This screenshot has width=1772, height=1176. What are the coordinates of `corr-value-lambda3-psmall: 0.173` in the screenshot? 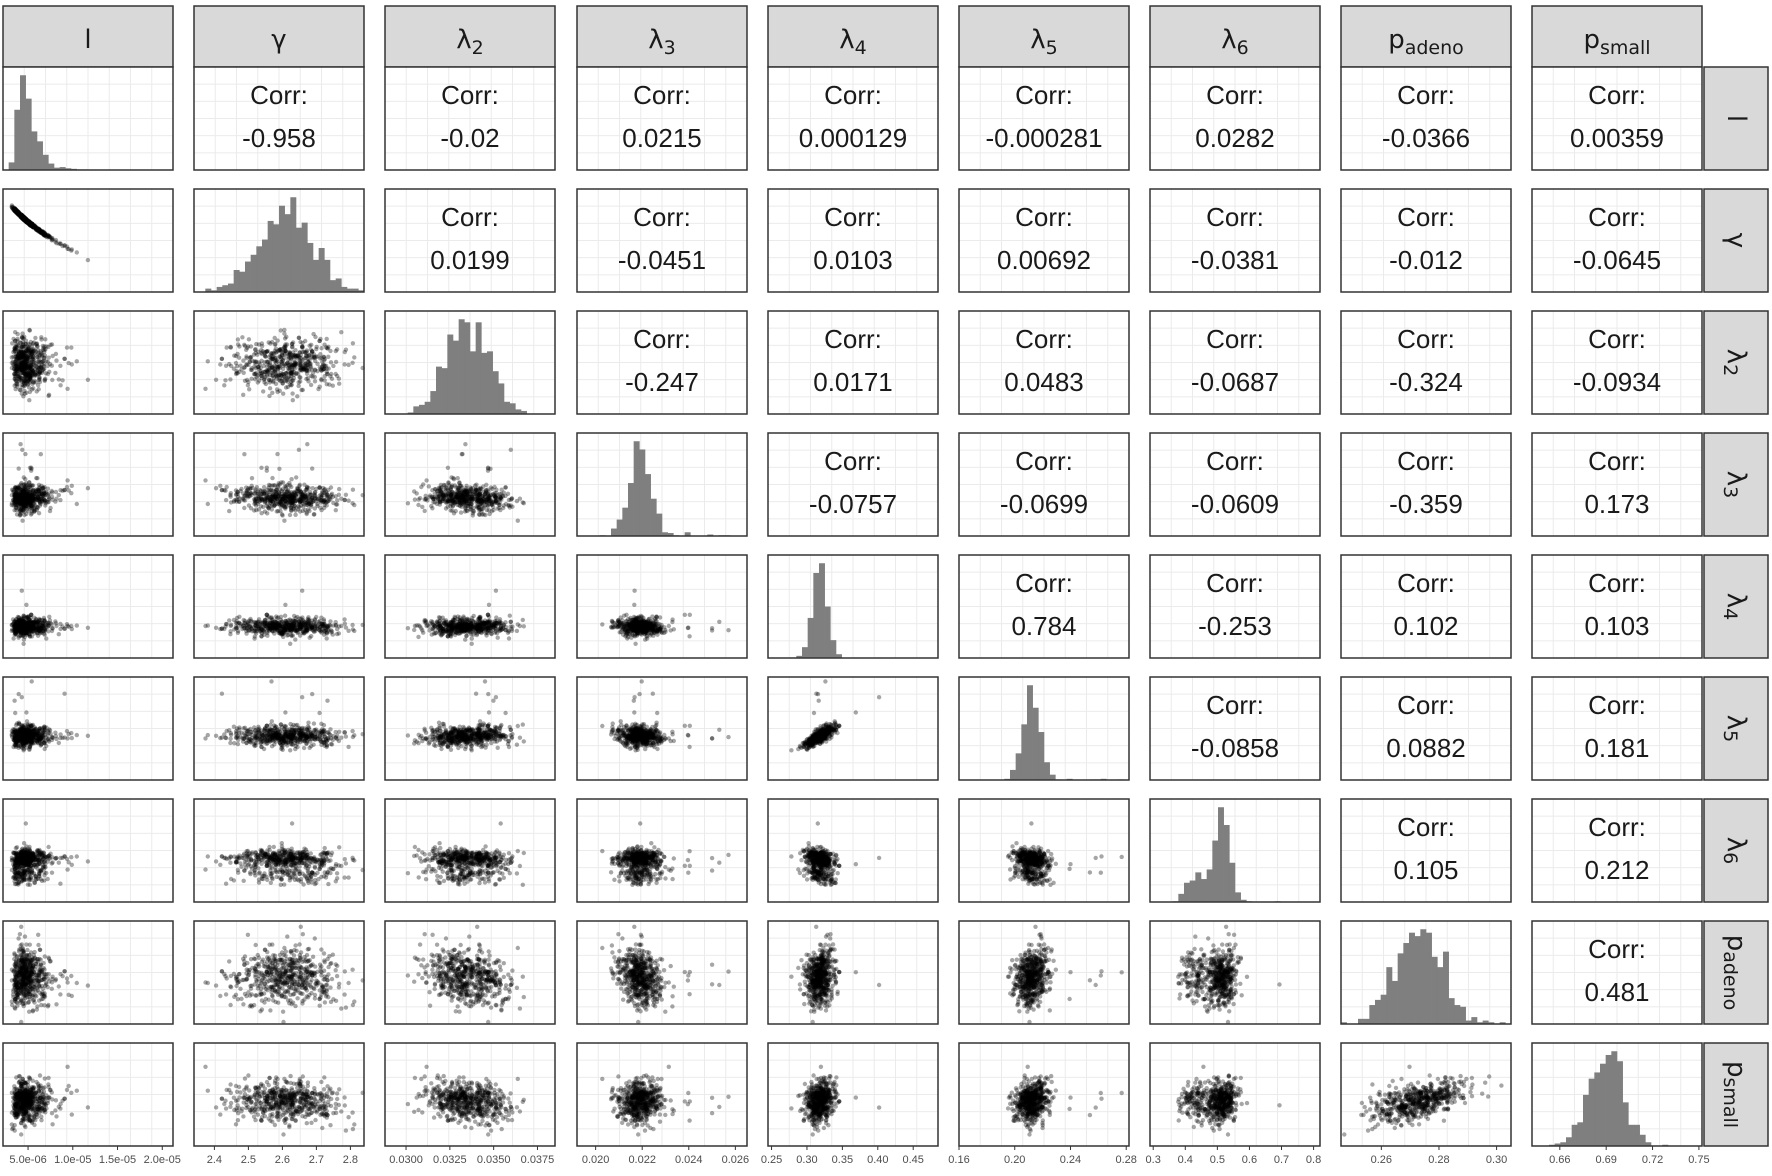 It's located at (1616, 504).